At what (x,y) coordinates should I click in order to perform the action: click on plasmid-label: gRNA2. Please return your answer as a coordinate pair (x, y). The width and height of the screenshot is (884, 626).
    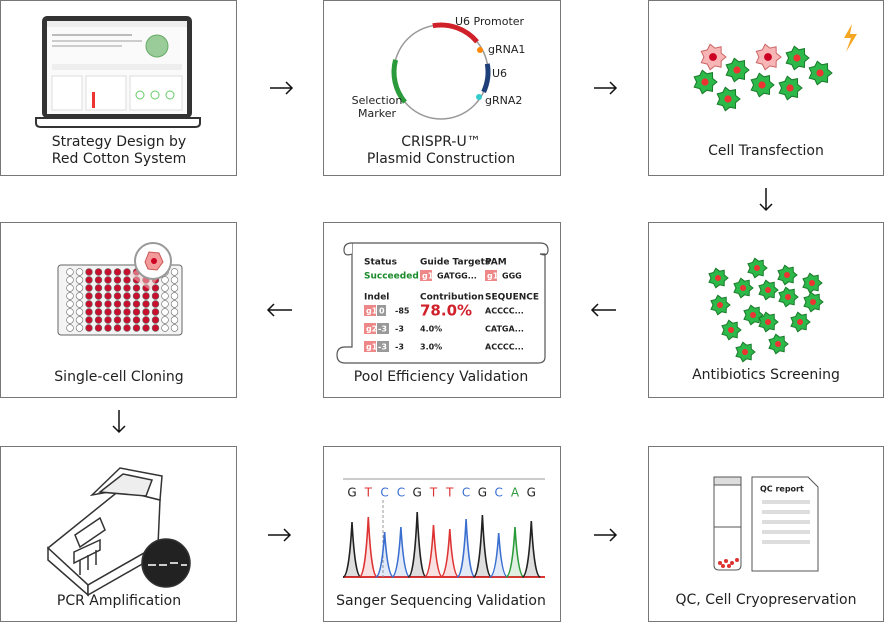
    Looking at the image, I should click on (503, 100).